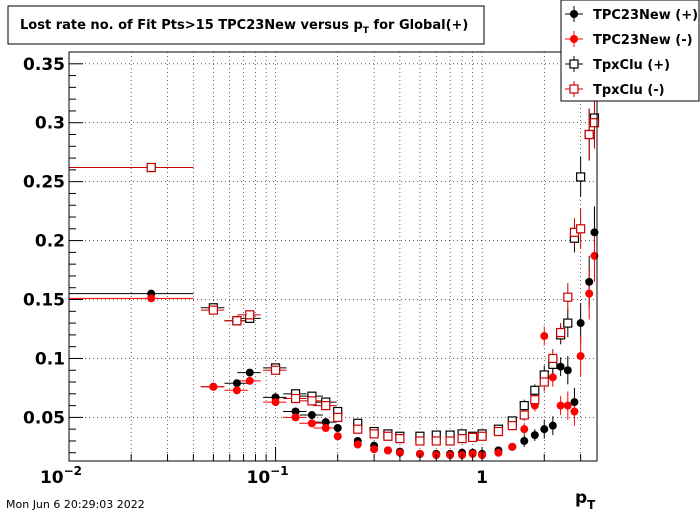 The height and width of the screenshot is (514, 700). Describe the element at coordinates (73, 471) in the screenshot. I see `x-tick-exponent: −2` at that location.